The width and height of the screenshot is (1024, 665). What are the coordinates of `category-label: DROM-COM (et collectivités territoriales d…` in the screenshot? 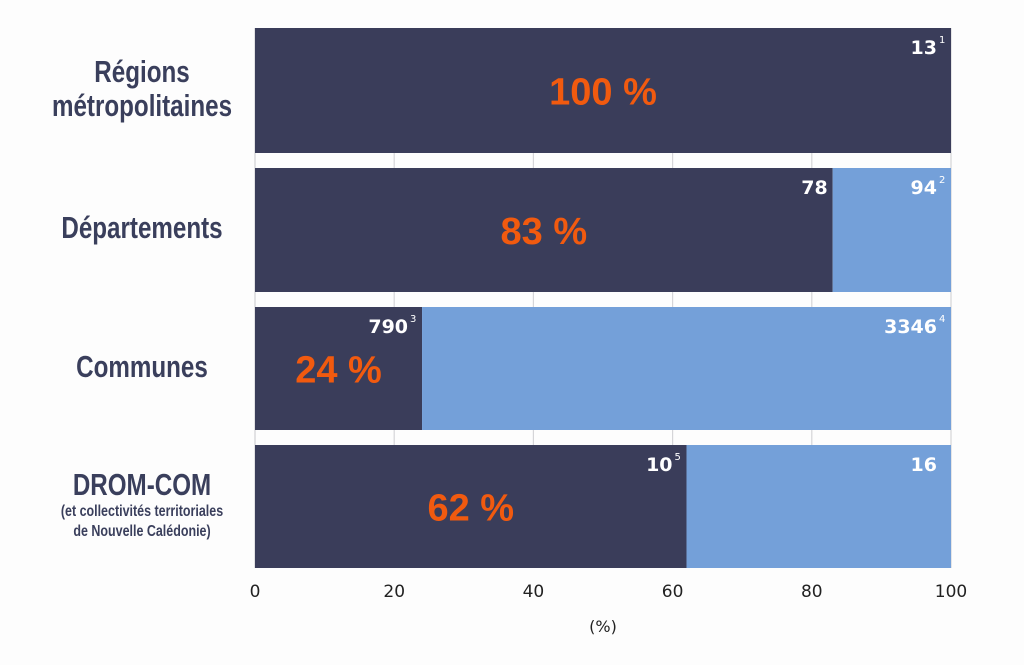 It's located at (146, 504).